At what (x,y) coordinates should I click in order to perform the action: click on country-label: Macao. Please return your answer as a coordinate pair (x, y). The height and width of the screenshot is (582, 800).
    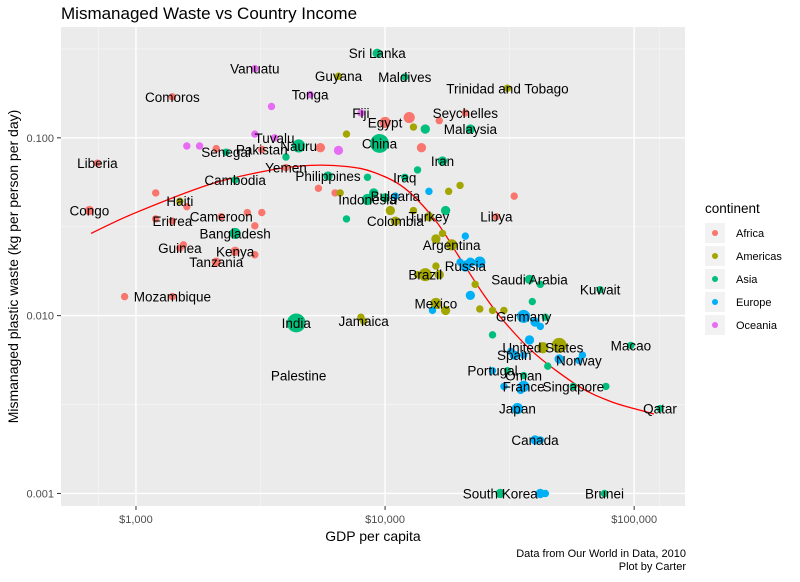
    Looking at the image, I should click on (631, 345).